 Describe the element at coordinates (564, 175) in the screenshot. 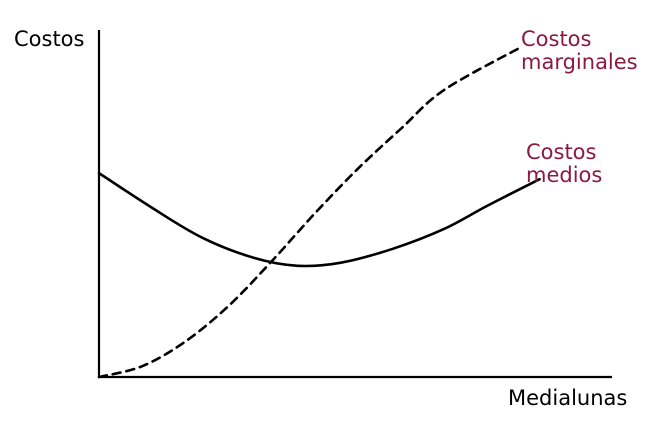

I see `average-cost-label-line2: medios` at that location.